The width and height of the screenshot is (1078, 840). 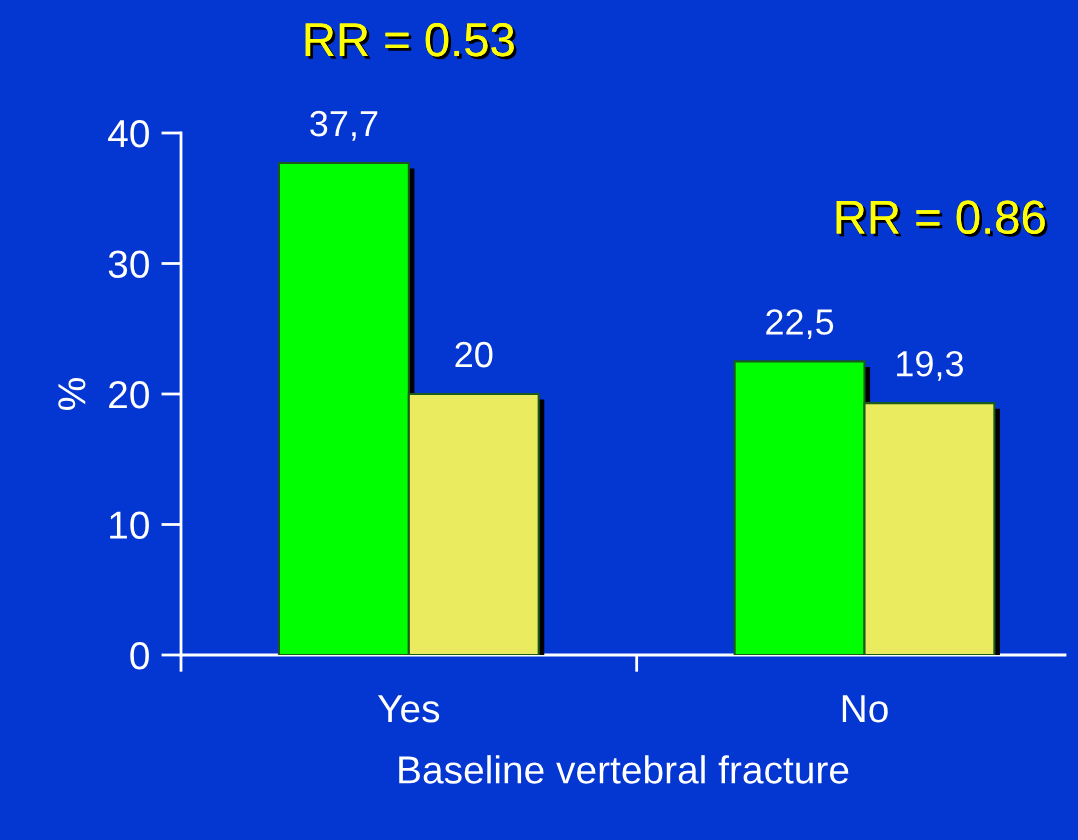 I want to click on y-tick-label: 40, so click(x=128, y=133).